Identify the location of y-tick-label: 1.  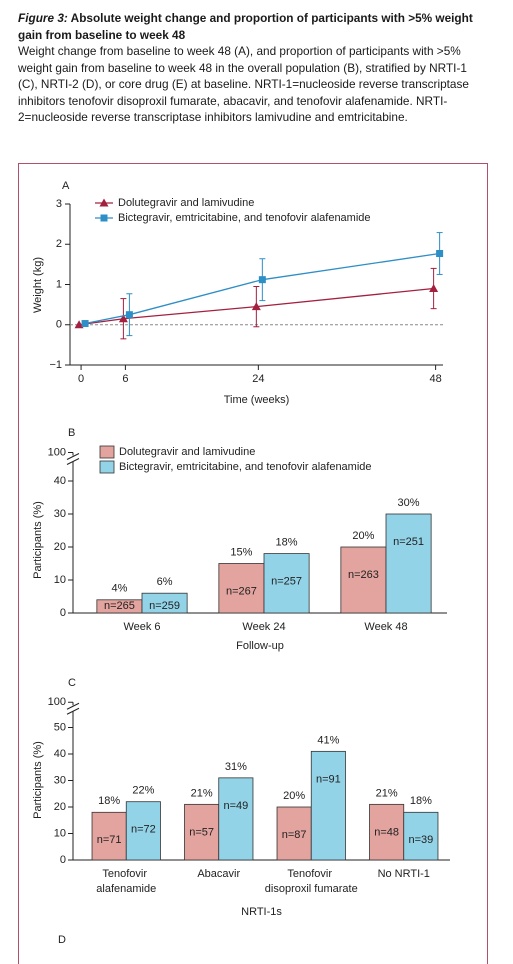
(59, 284).